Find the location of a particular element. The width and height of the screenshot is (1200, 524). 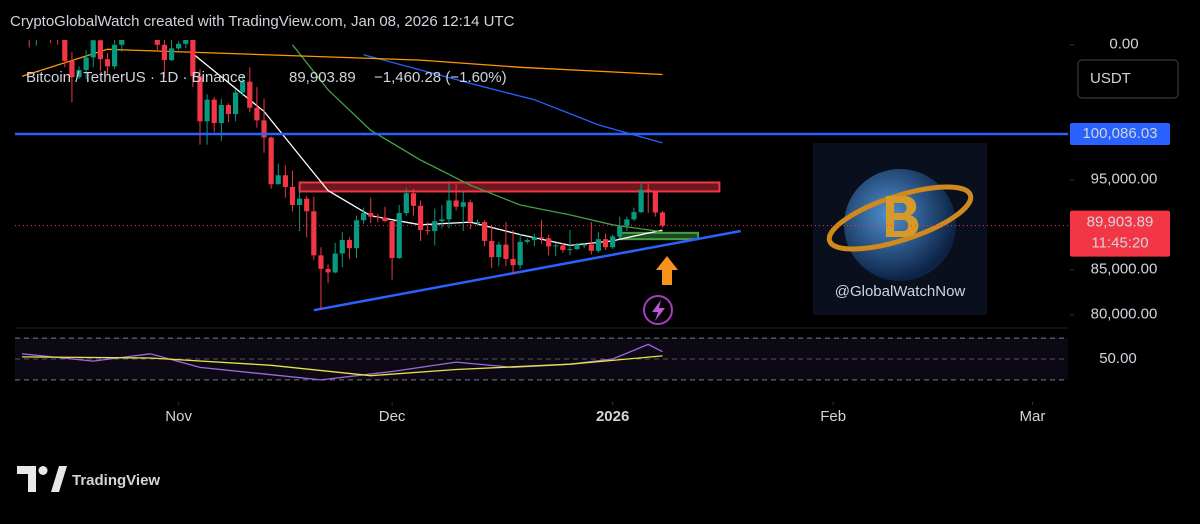

rsi-pane is located at coordinates (541, 359).